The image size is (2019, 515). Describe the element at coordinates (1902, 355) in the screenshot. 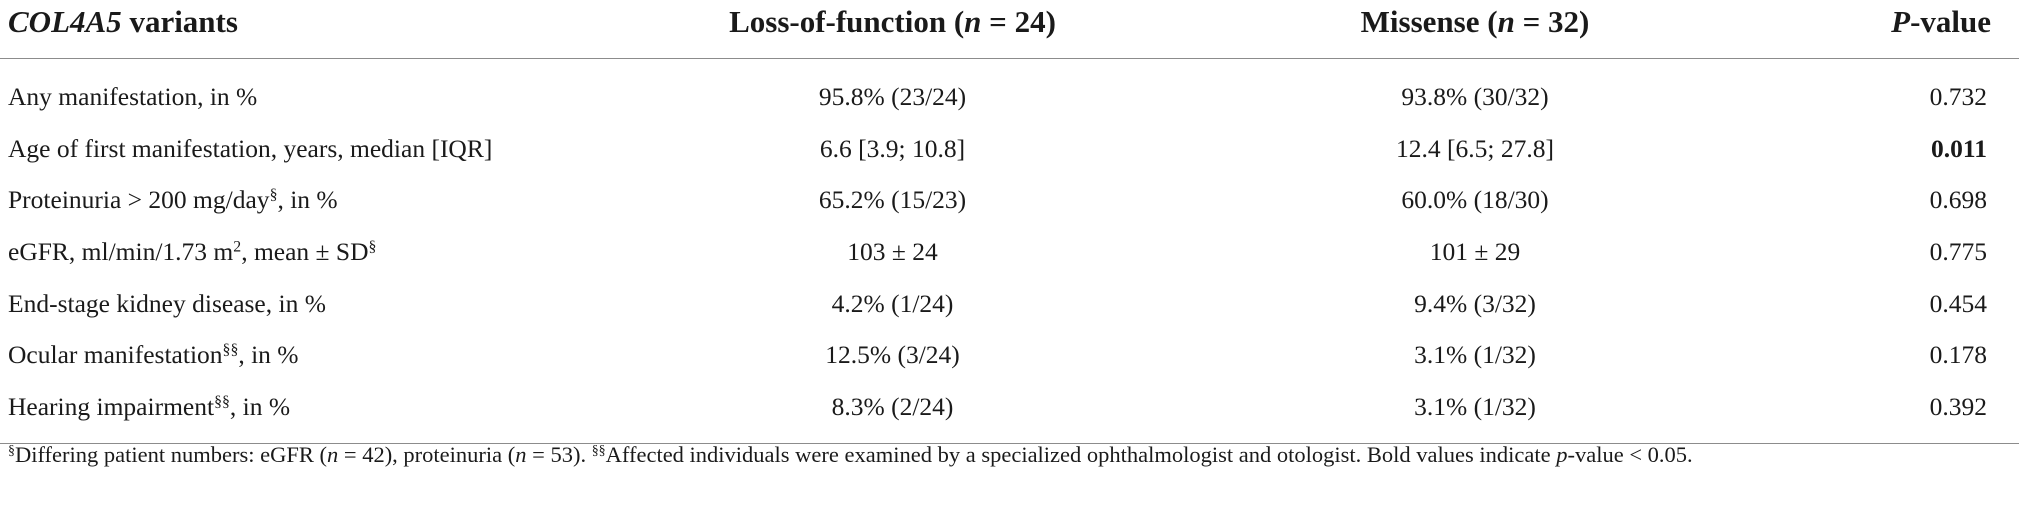

I see `p-value: 0.178` at that location.